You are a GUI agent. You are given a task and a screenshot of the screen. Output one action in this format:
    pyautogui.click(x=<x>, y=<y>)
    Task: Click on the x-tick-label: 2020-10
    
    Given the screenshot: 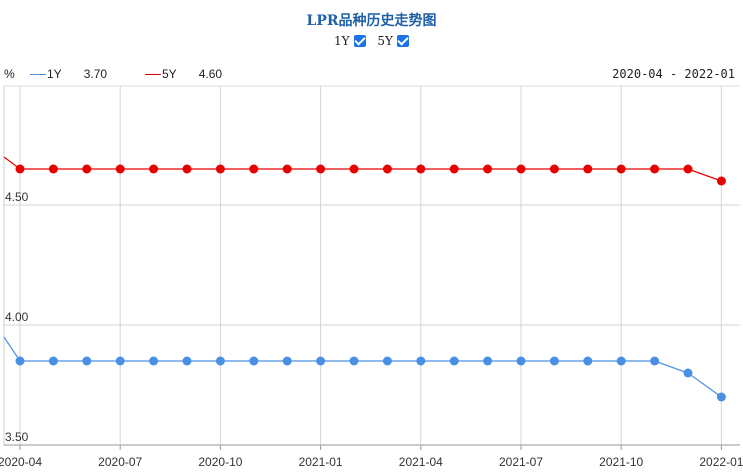 What is the action you would take?
    pyautogui.click(x=220, y=462)
    